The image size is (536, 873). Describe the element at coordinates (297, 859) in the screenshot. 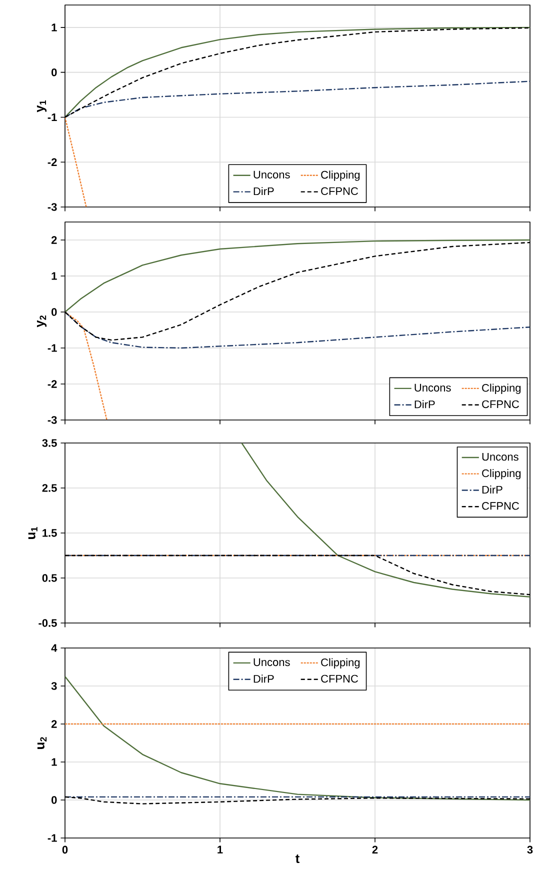

I see `x-axis-title: t` at that location.